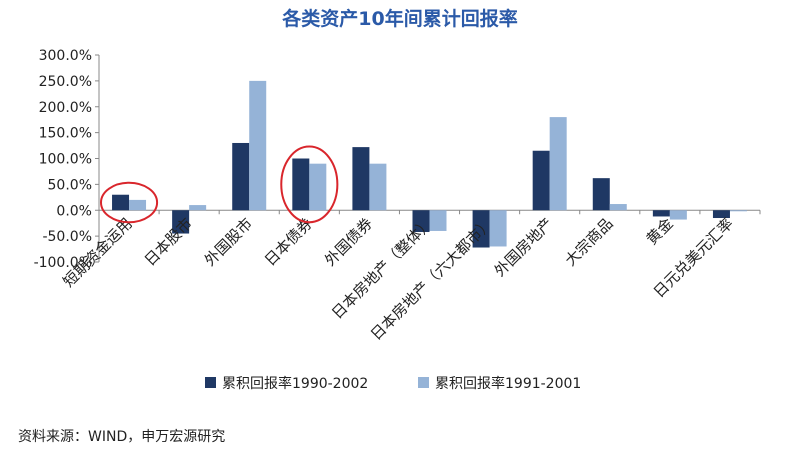 This screenshot has height=453, width=800. I want to click on y-tick-label: 0.0%, so click(74, 211).